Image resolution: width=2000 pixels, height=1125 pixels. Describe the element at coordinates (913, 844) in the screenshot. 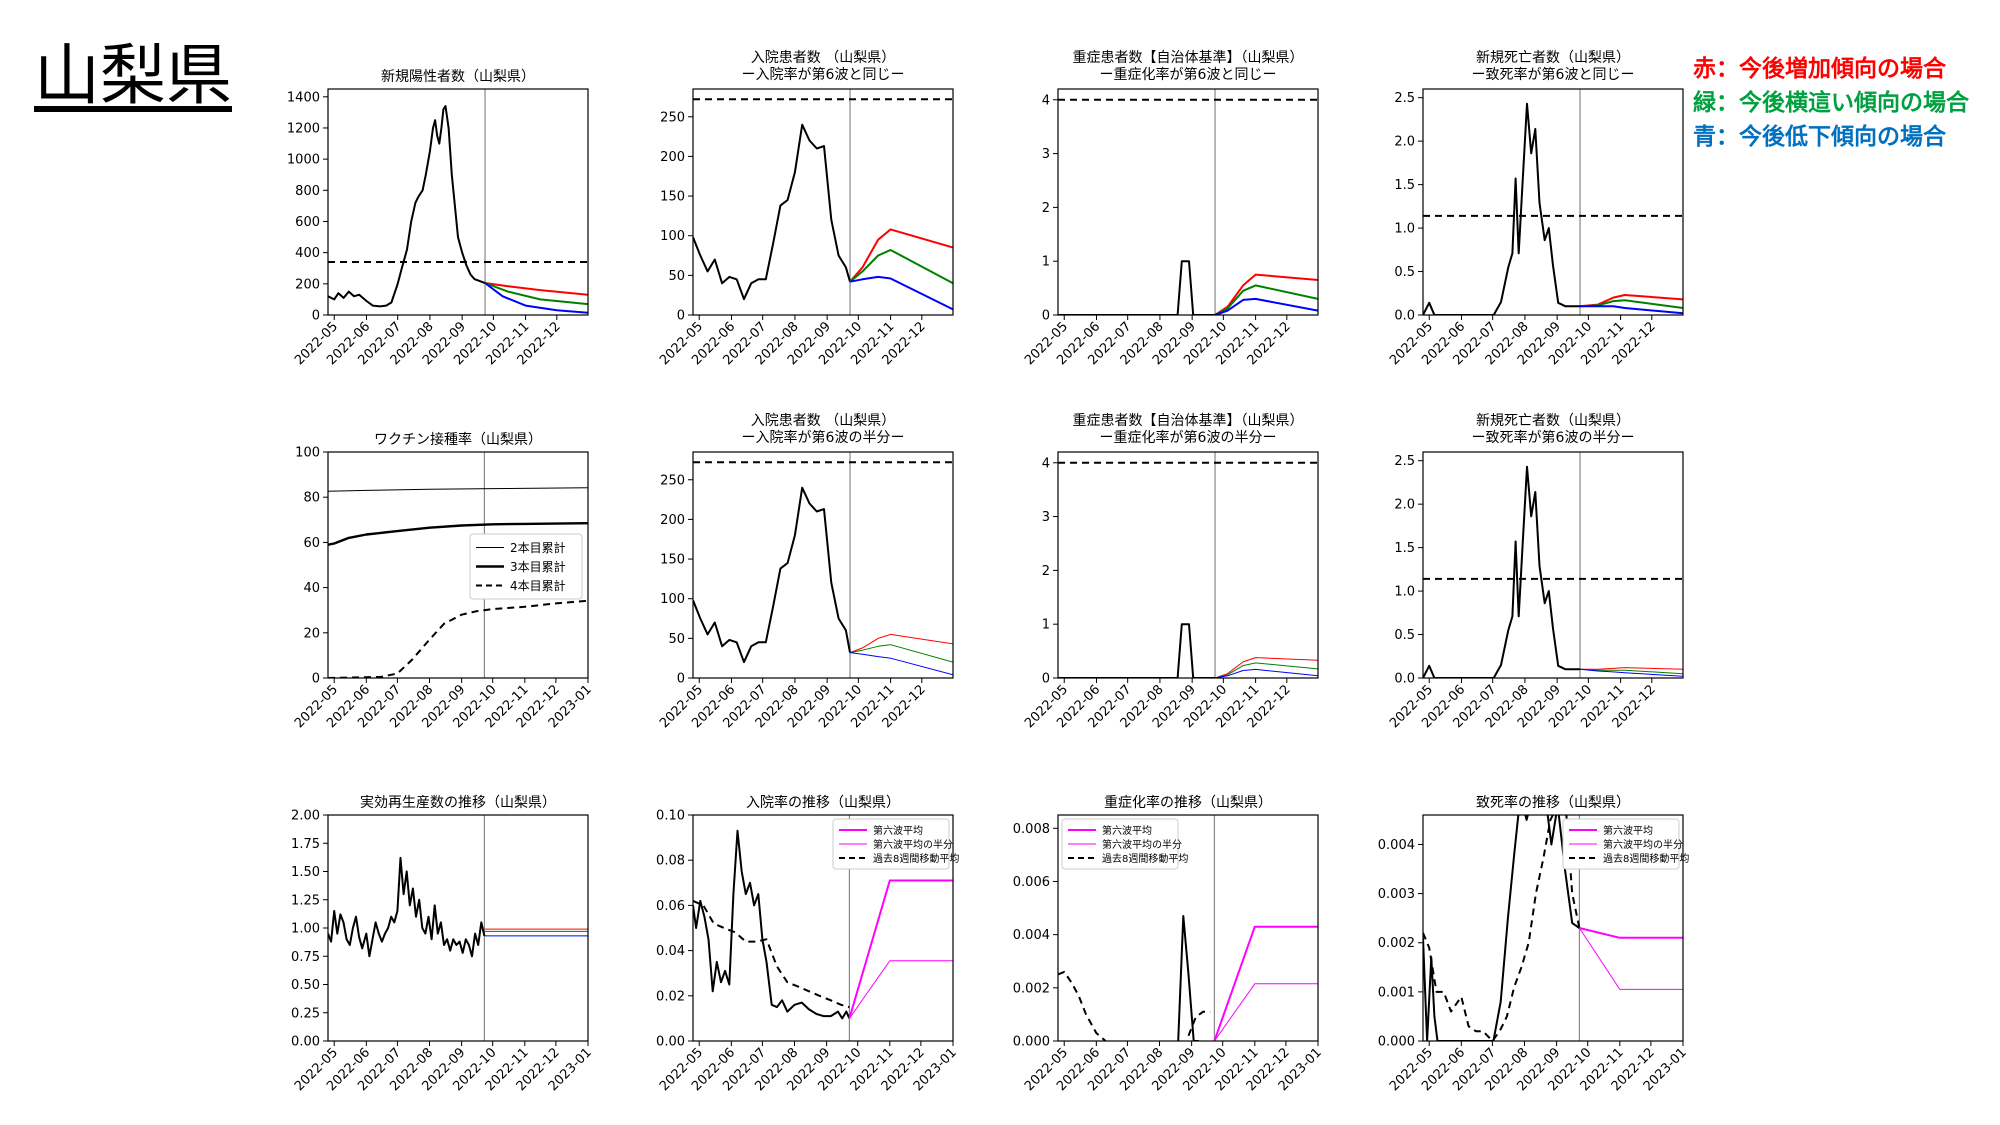

I see `legend-label: 第六波平均の半分` at that location.